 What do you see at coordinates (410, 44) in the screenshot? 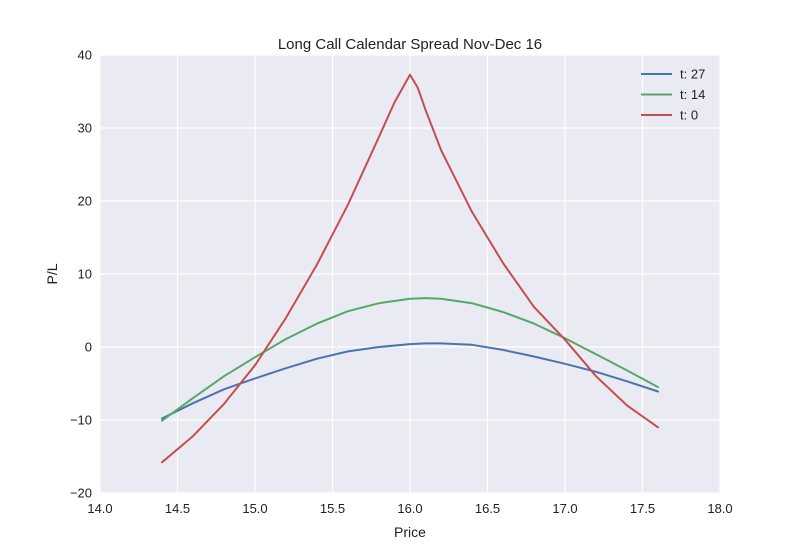
I see `chart-title: Long Call Calendar Spread Nov-Dec 16` at bounding box center [410, 44].